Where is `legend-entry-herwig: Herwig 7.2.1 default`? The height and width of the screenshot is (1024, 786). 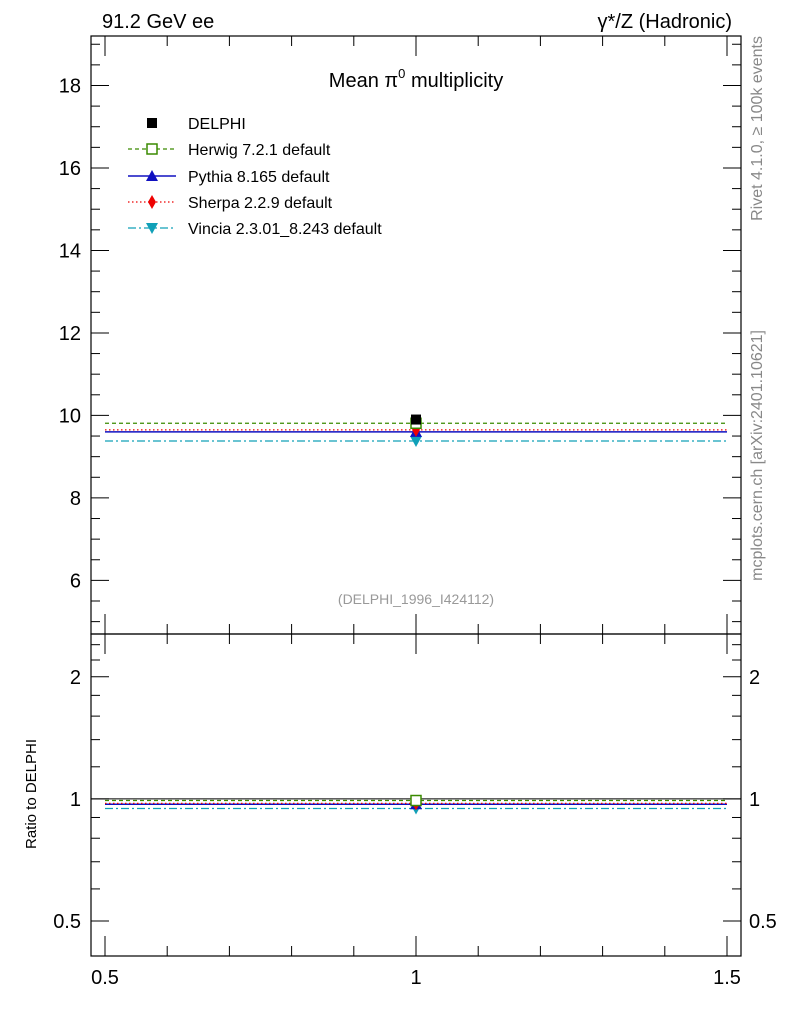
legend-entry-herwig: Herwig 7.2.1 default is located at coordinates (229, 150).